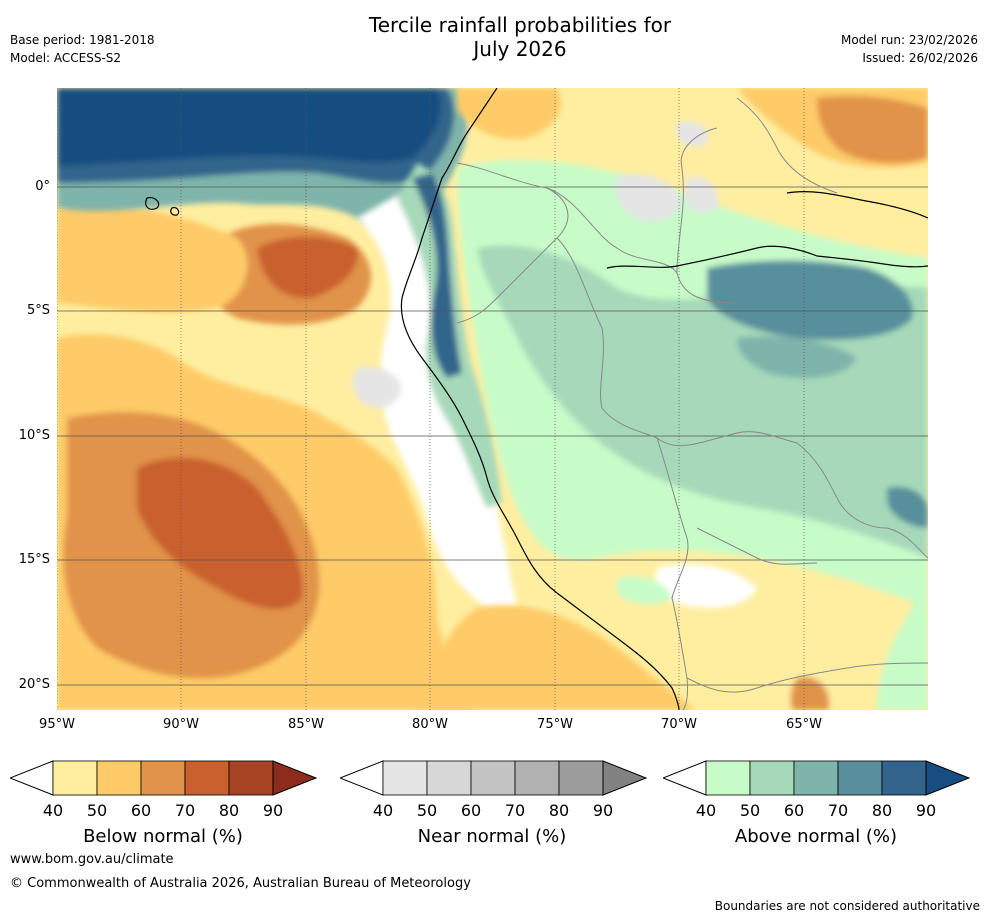 Image resolution: width=988 pixels, height=919 pixels. What do you see at coordinates (520, 25) in the screenshot?
I see `map-title-line1: Tercile rainfall probabilities for` at bounding box center [520, 25].